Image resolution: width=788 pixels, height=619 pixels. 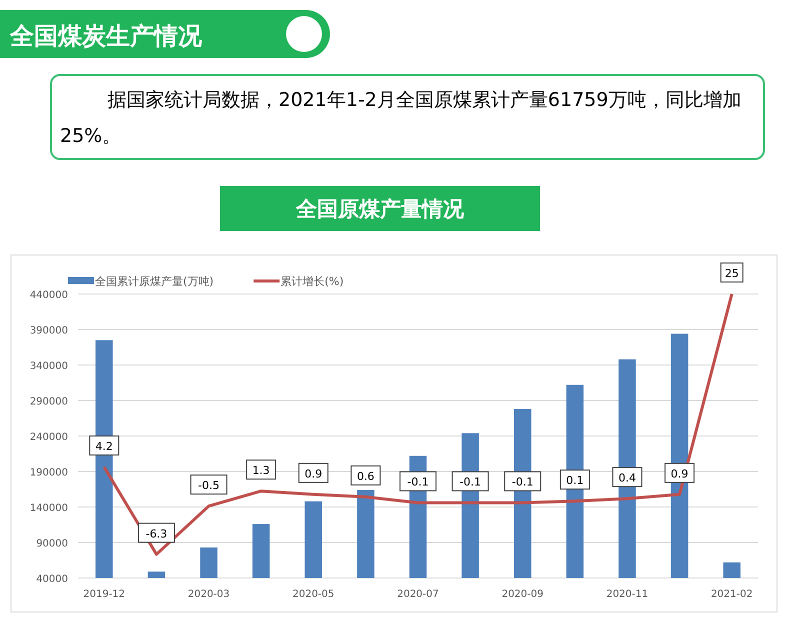 What do you see at coordinates (104, 446) in the screenshot?
I see `data-label: 4.2` at bounding box center [104, 446].